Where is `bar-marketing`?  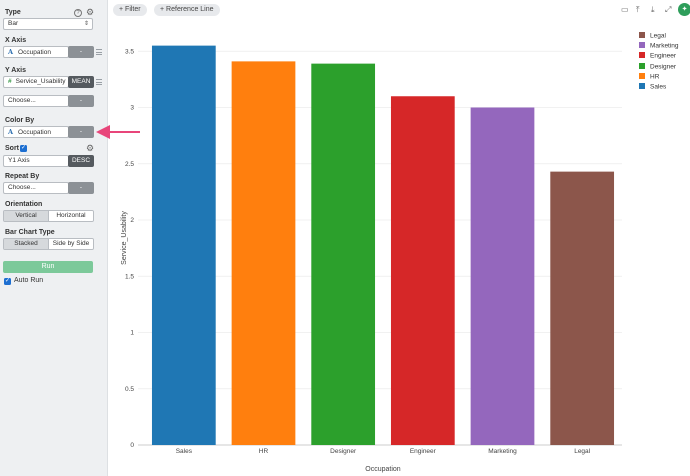 bar-marketing is located at coordinates (502, 276).